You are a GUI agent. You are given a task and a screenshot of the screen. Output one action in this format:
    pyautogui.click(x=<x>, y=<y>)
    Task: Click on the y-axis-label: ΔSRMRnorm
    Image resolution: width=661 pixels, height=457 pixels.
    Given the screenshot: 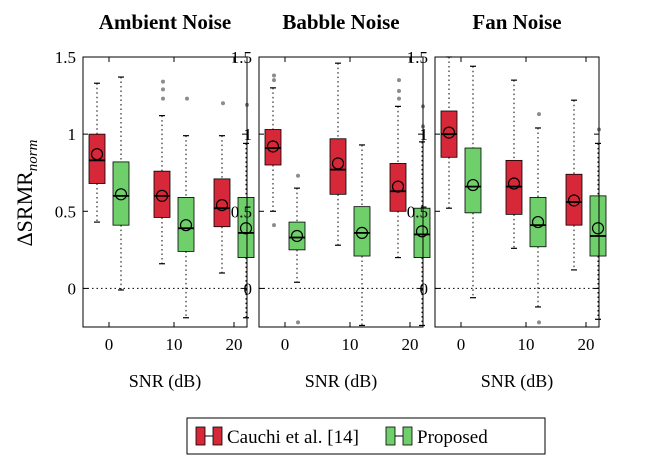 What is the action you would take?
    pyautogui.click(x=26, y=192)
    